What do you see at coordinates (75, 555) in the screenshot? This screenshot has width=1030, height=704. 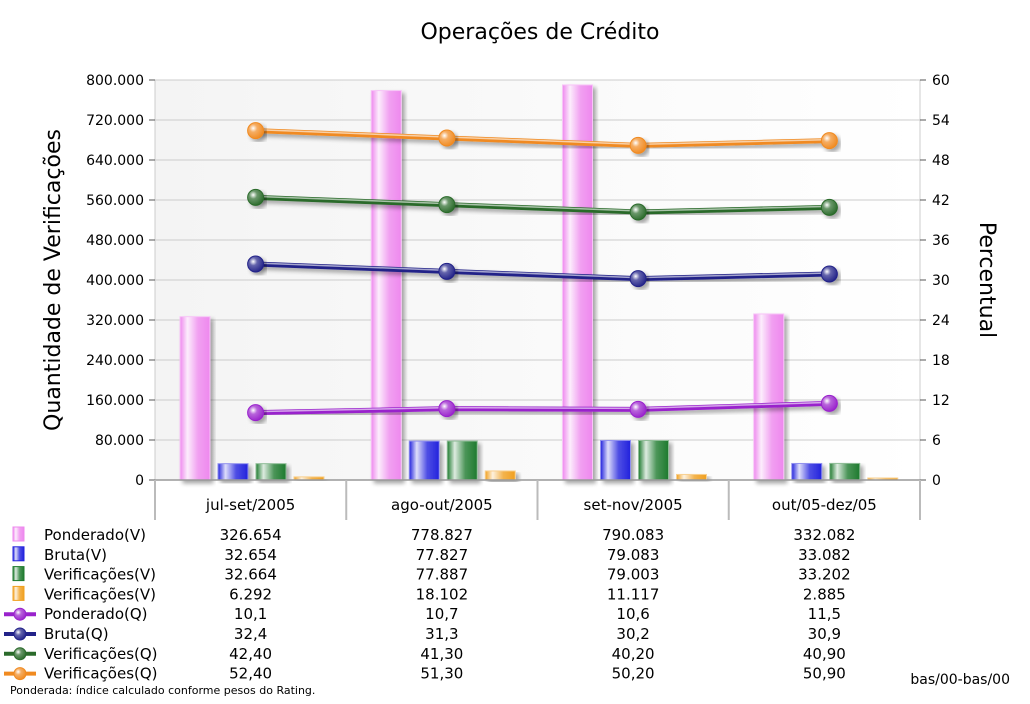 I see `legend-label: Bruta(V)` at bounding box center [75, 555].